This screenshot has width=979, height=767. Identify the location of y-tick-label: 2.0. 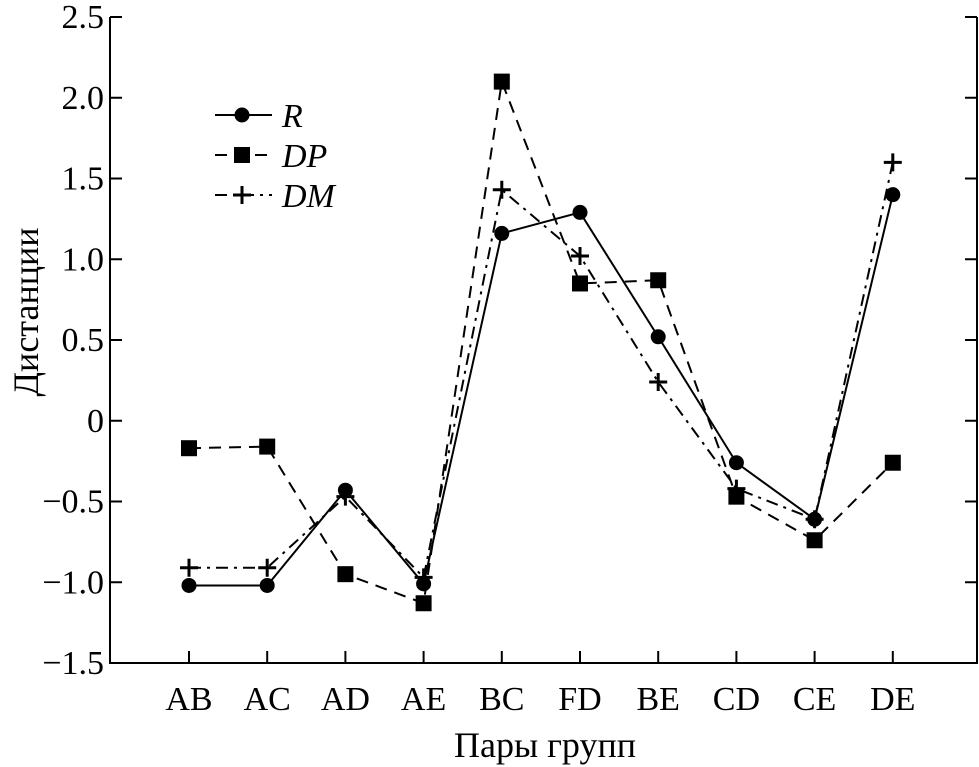
(83, 98).